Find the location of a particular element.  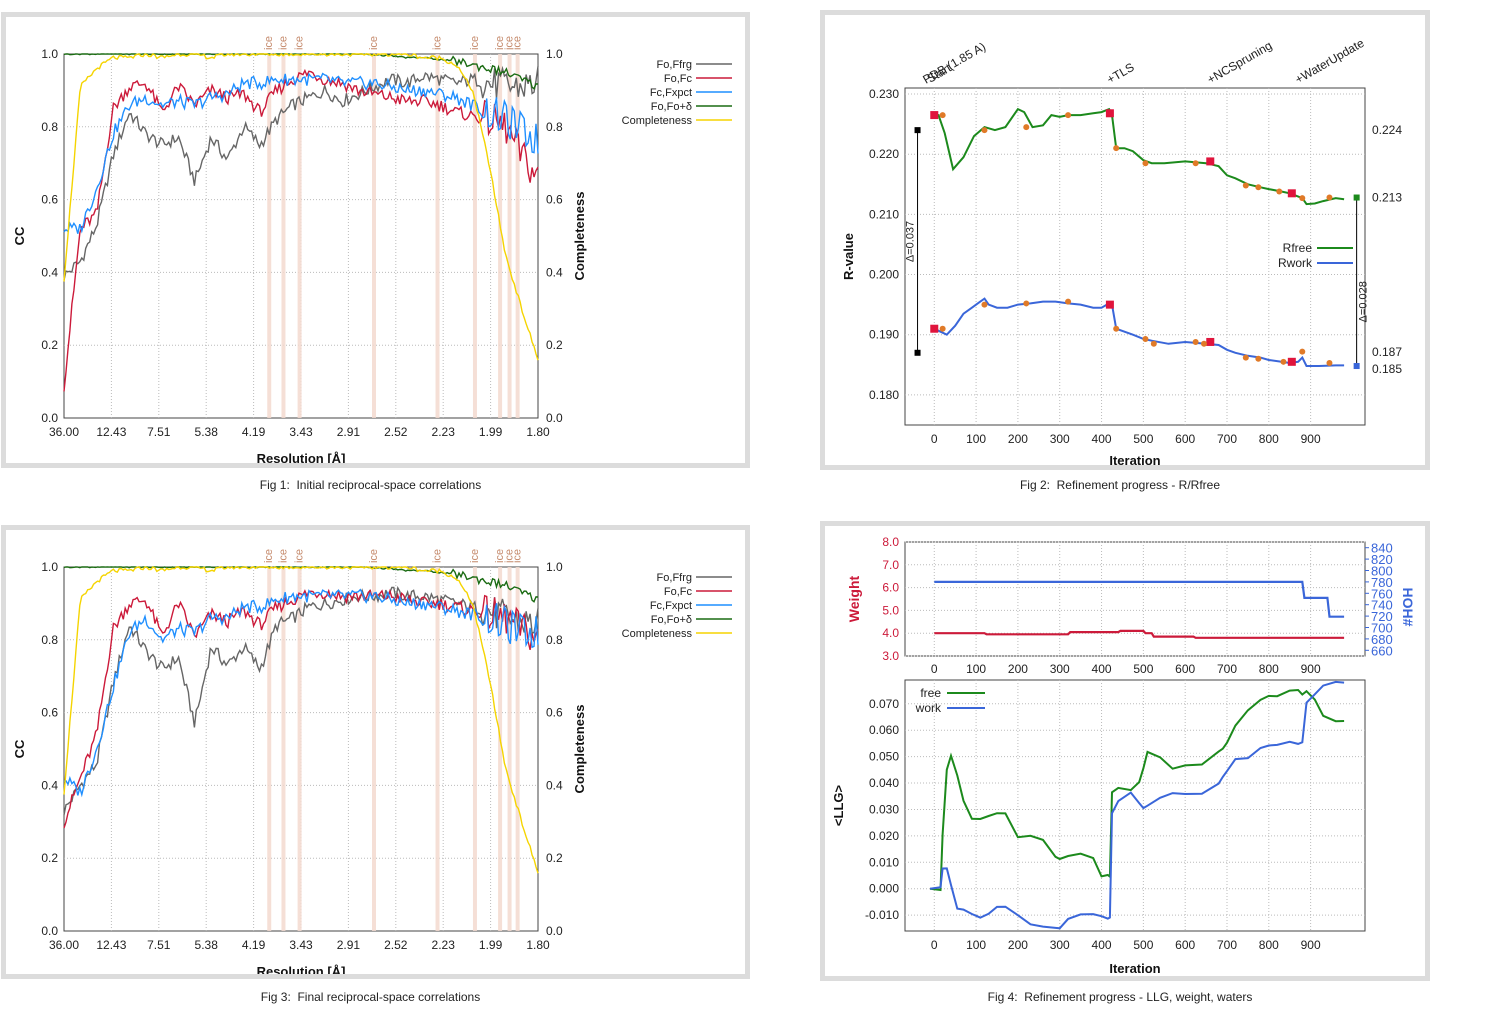

y2-tick-label: 0.4 is located at coordinates (554, 272).